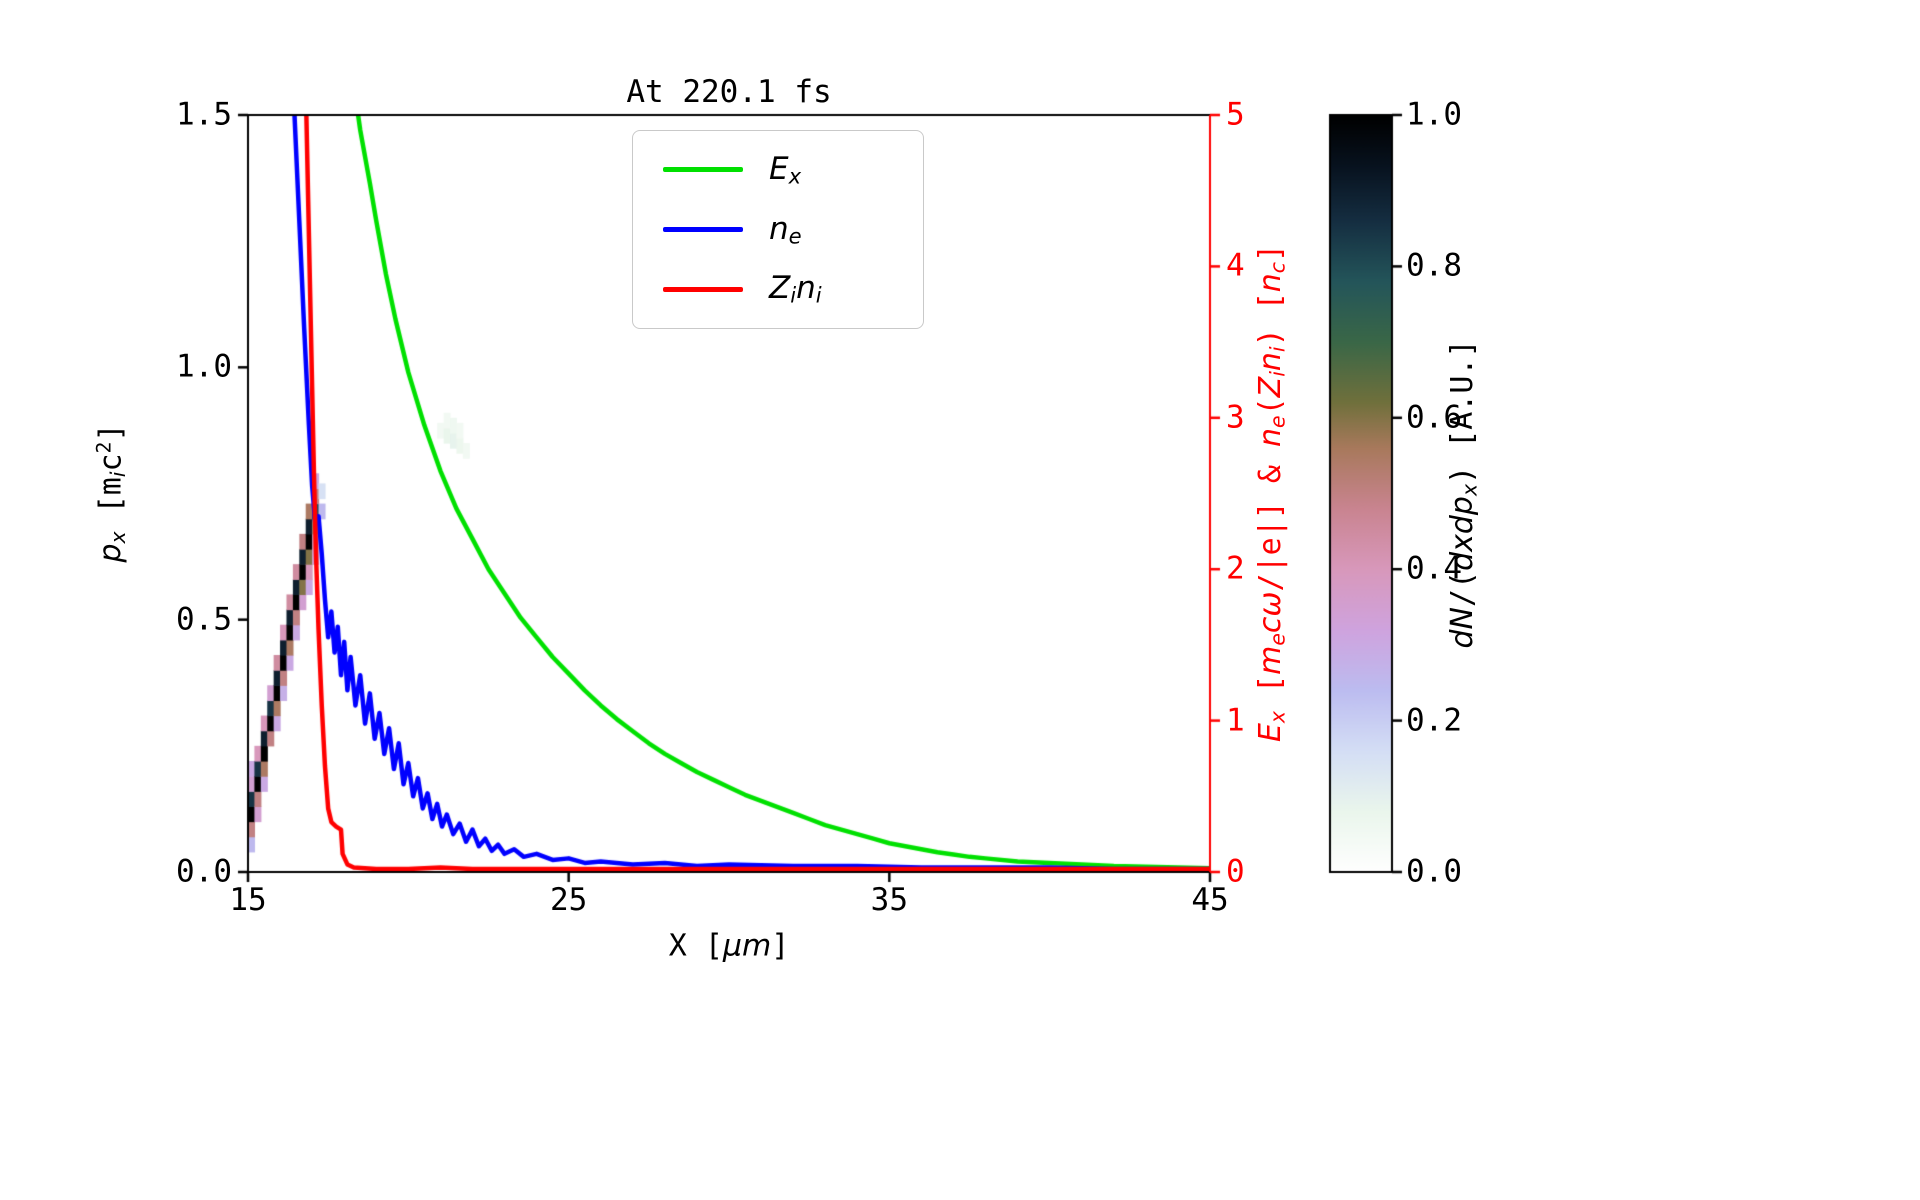 This screenshot has width=1920, height=1200. Describe the element at coordinates (1434, 417) in the screenshot. I see `colorbar-tick-label: 0.6` at that location.